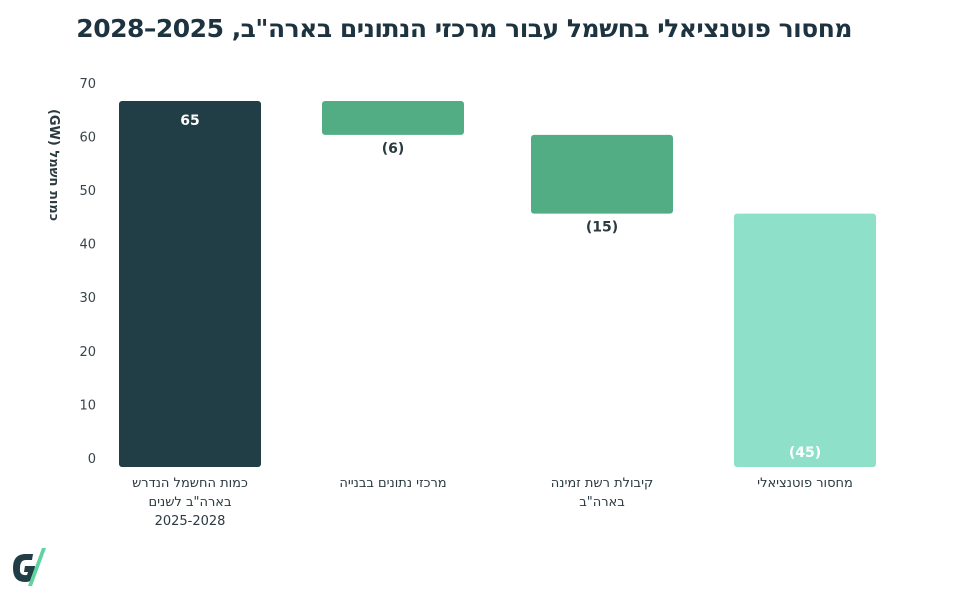 The height and width of the screenshot is (596, 959). What do you see at coordinates (805, 483) in the screenshot?
I see `x-tick-label: מחסור פוטנציאלי` at bounding box center [805, 483].